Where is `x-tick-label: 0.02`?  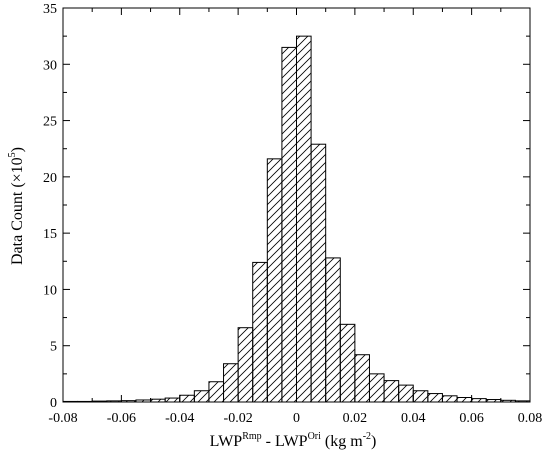 x-tick-label: 0.02 is located at coordinates (355, 418).